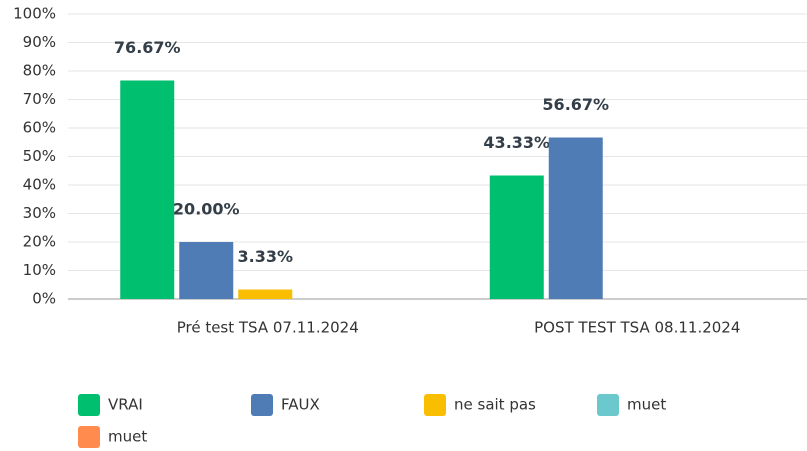 This screenshot has height=451, width=807. Describe the element at coordinates (268, 328) in the screenshot. I see `x-tick-label: Pré test TSA 07.11.2024` at that location.